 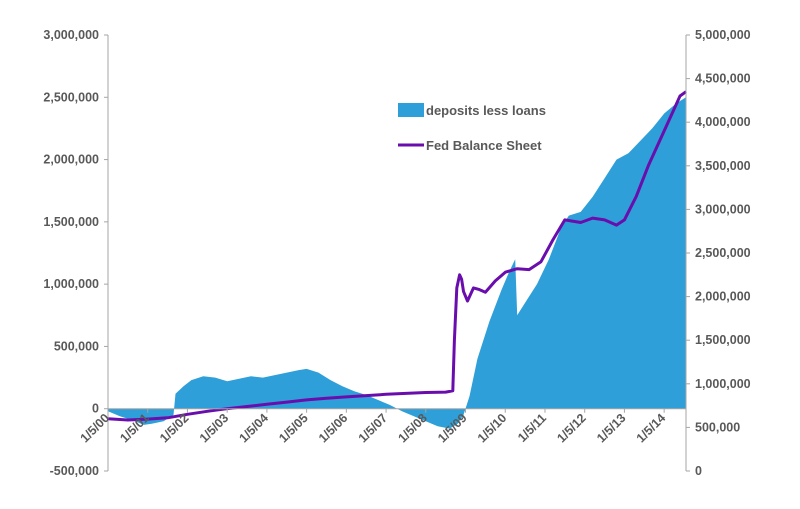 I want to click on y-left-tick-label: 2,500,000, so click(x=71, y=97).